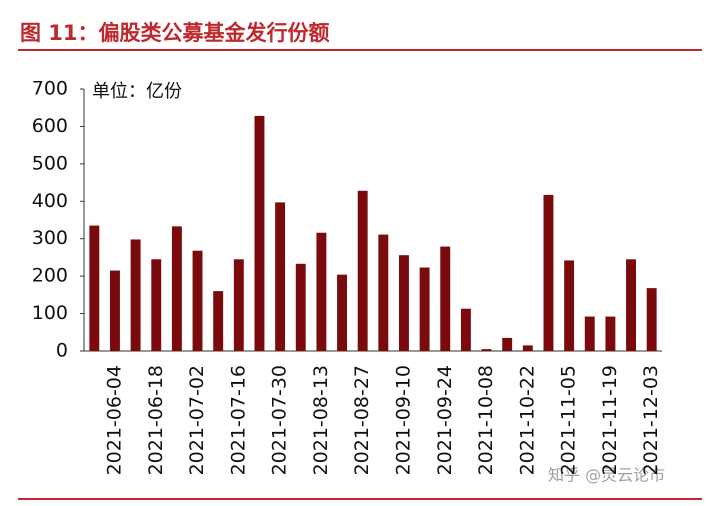 Image resolution: width=720 pixels, height=506 pixels. I want to click on x-tick-label: 2021-07-02, so click(197, 420).